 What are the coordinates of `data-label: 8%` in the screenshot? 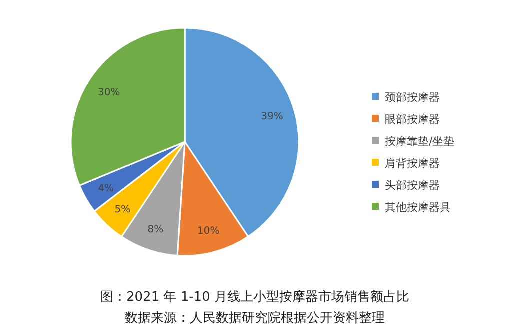 It's located at (156, 230).